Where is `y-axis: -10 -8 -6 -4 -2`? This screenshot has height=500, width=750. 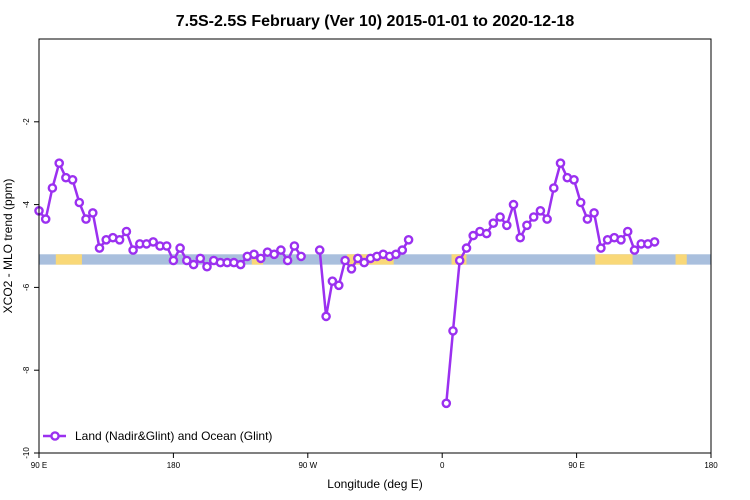 y-axis: -10 -8 -6 -4 -2 is located at coordinates (30, 288).